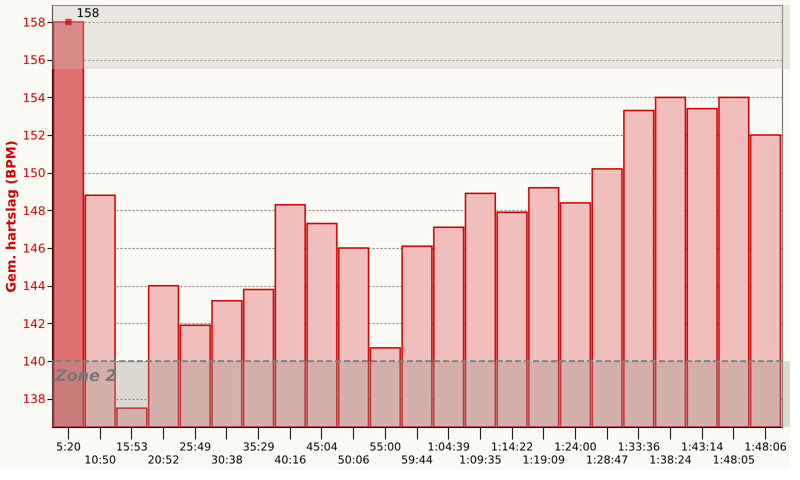 The height and width of the screenshot is (480, 800). I want to click on x-tick-label: 25:49, so click(195, 447).